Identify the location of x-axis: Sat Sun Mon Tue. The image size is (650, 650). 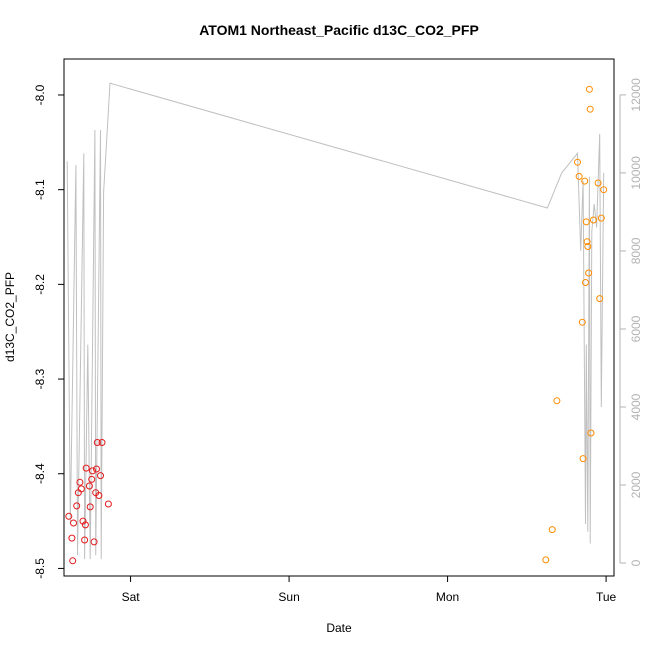
(369, 590).